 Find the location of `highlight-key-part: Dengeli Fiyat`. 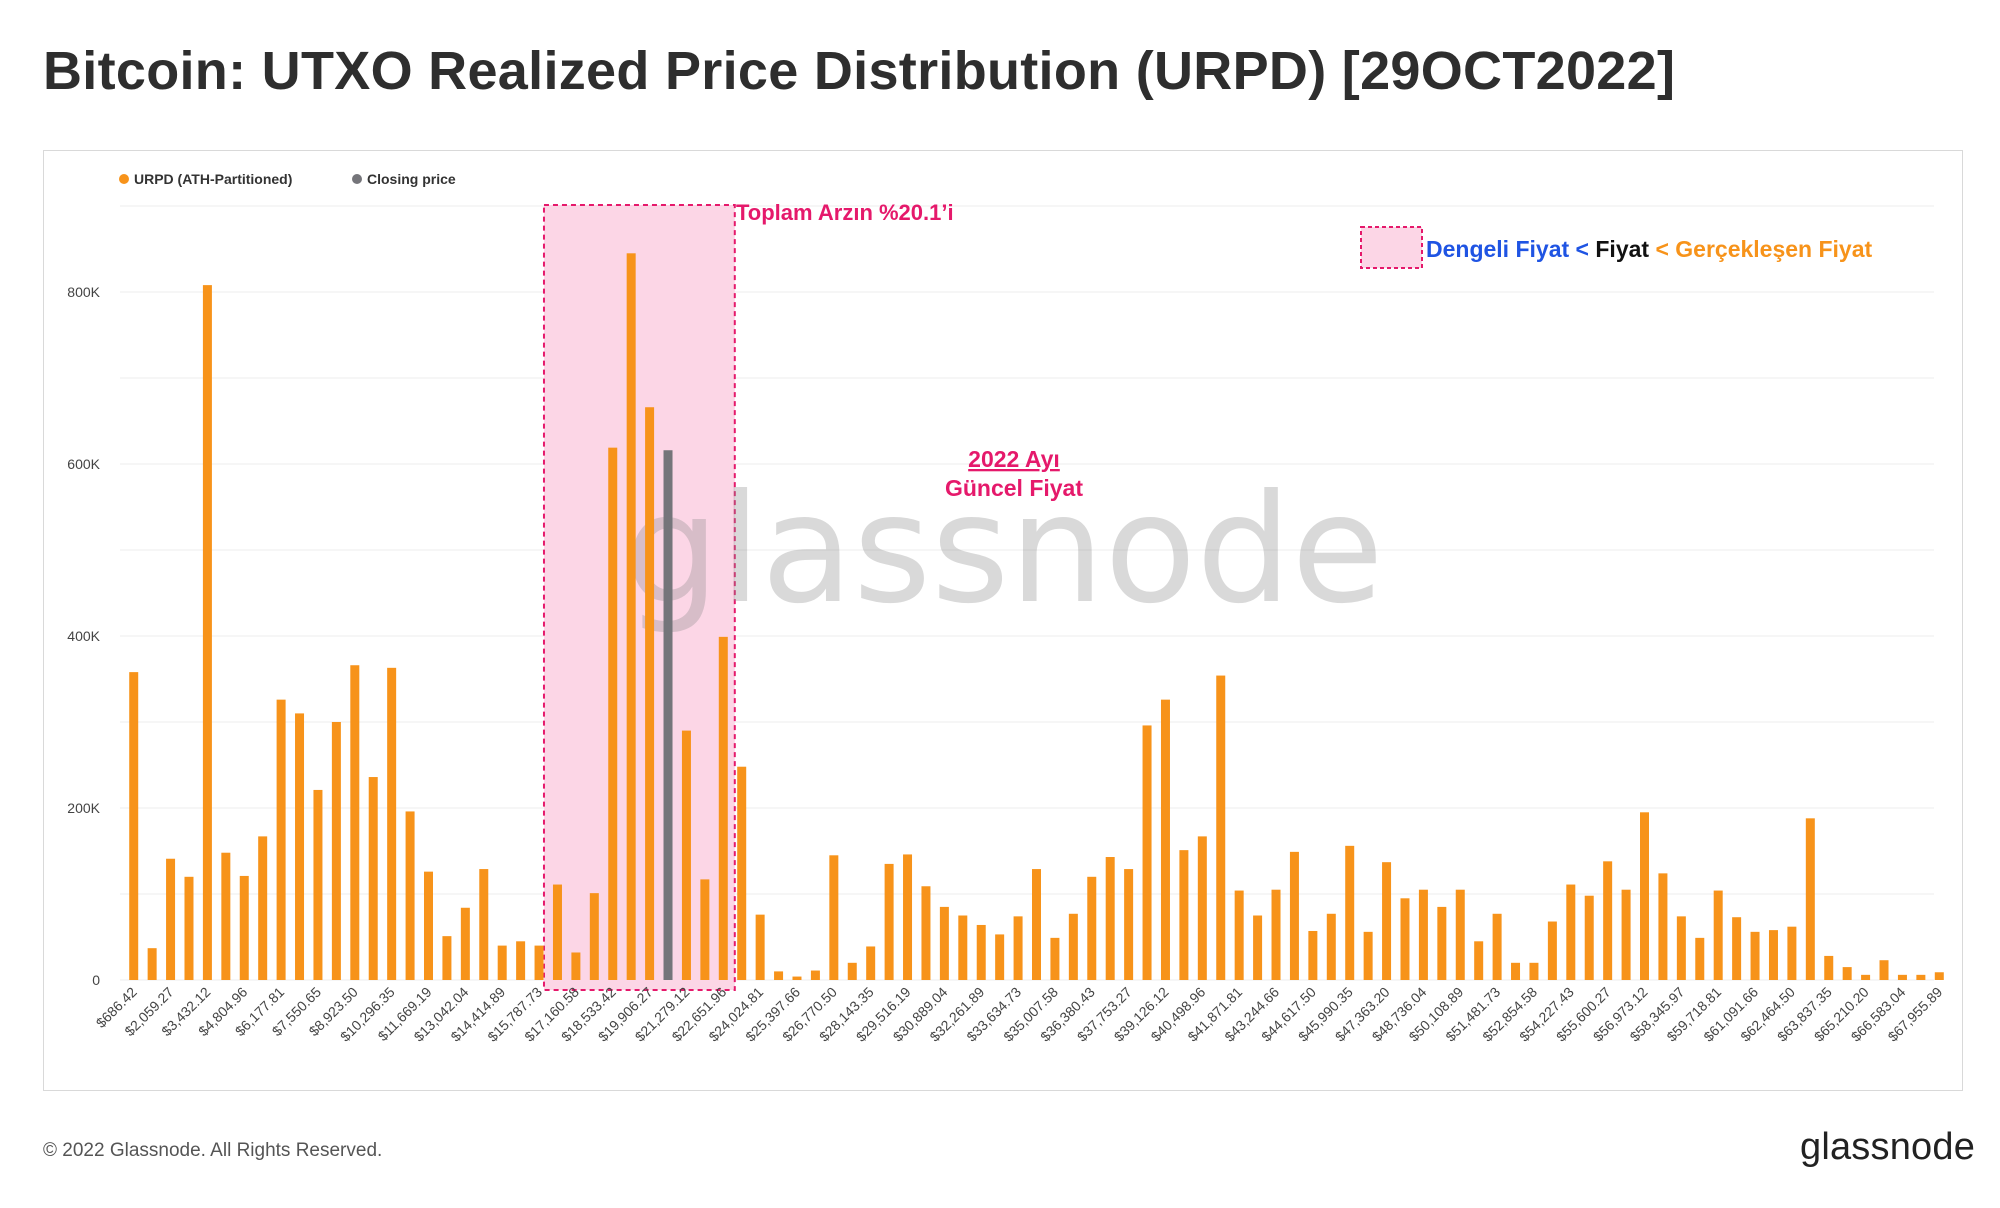

highlight-key-part: Dengeli Fiyat is located at coordinates (1497, 249).